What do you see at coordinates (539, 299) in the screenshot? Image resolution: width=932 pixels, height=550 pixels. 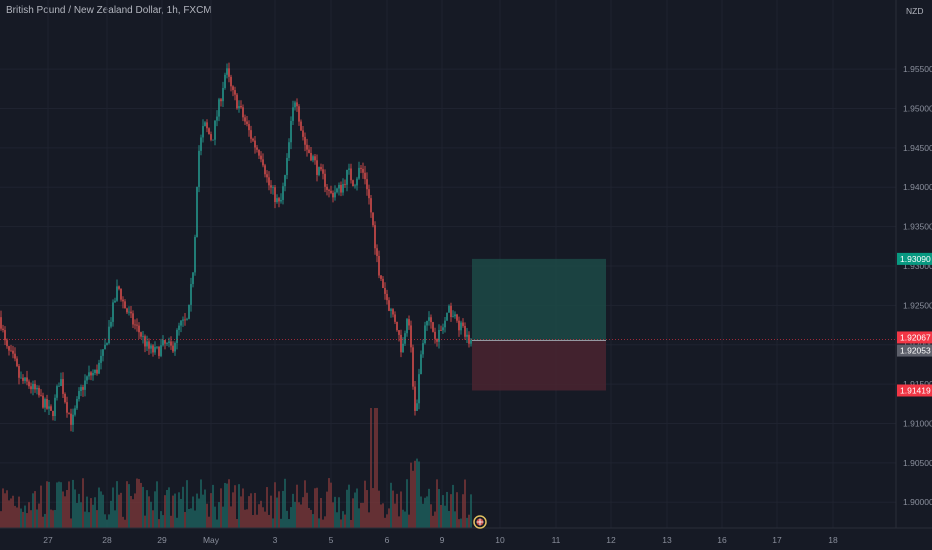 I see `target-zone` at bounding box center [539, 299].